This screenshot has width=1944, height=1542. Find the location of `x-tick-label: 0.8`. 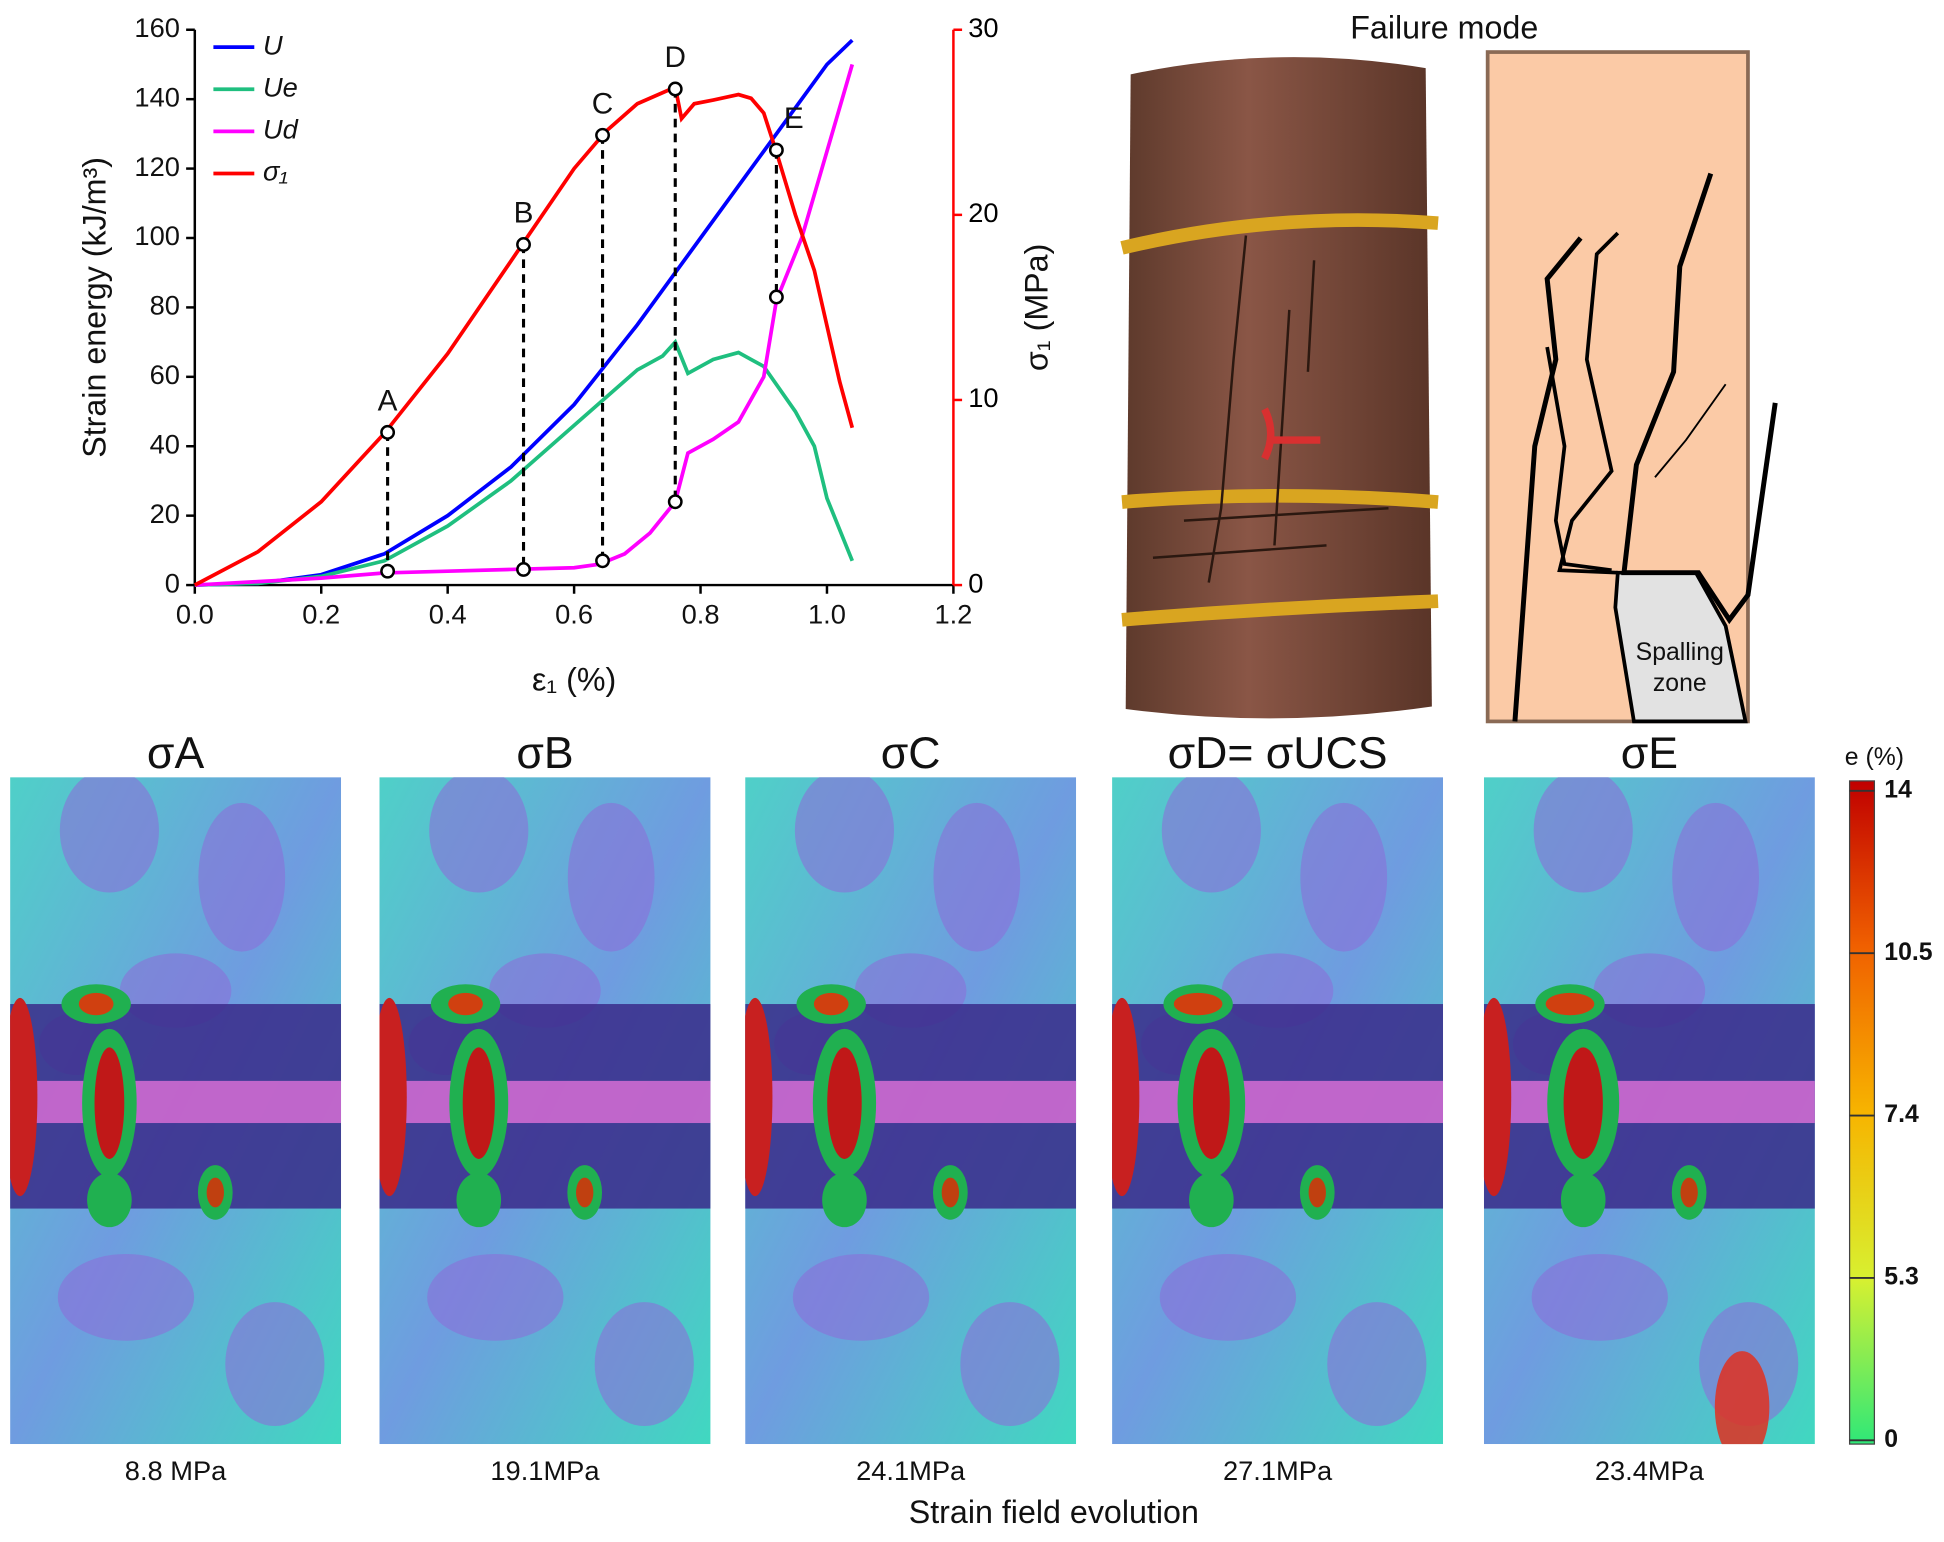

x-tick-label: 0.8 is located at coordinates (701, 613).